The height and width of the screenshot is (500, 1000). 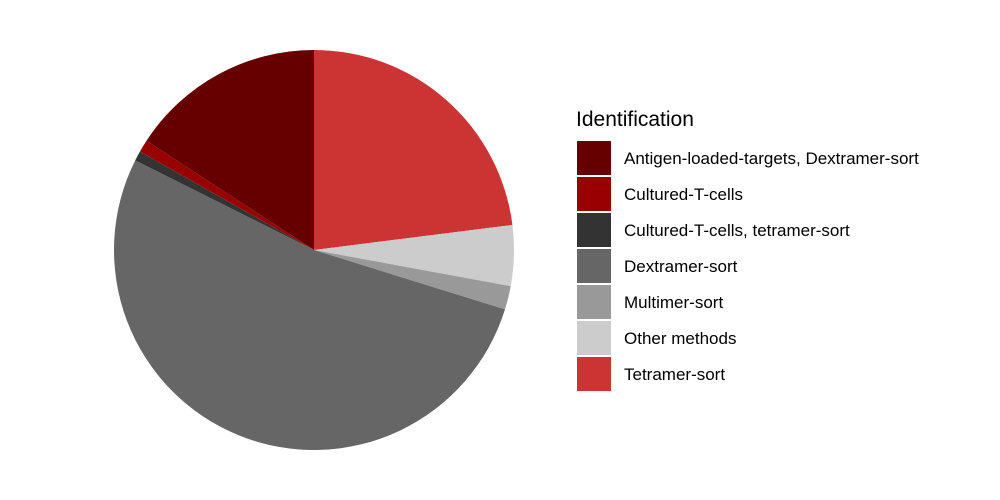 I want to click on legend-item: Cultured-T-cells, tetramer-sort, so click(x=713, y=230).